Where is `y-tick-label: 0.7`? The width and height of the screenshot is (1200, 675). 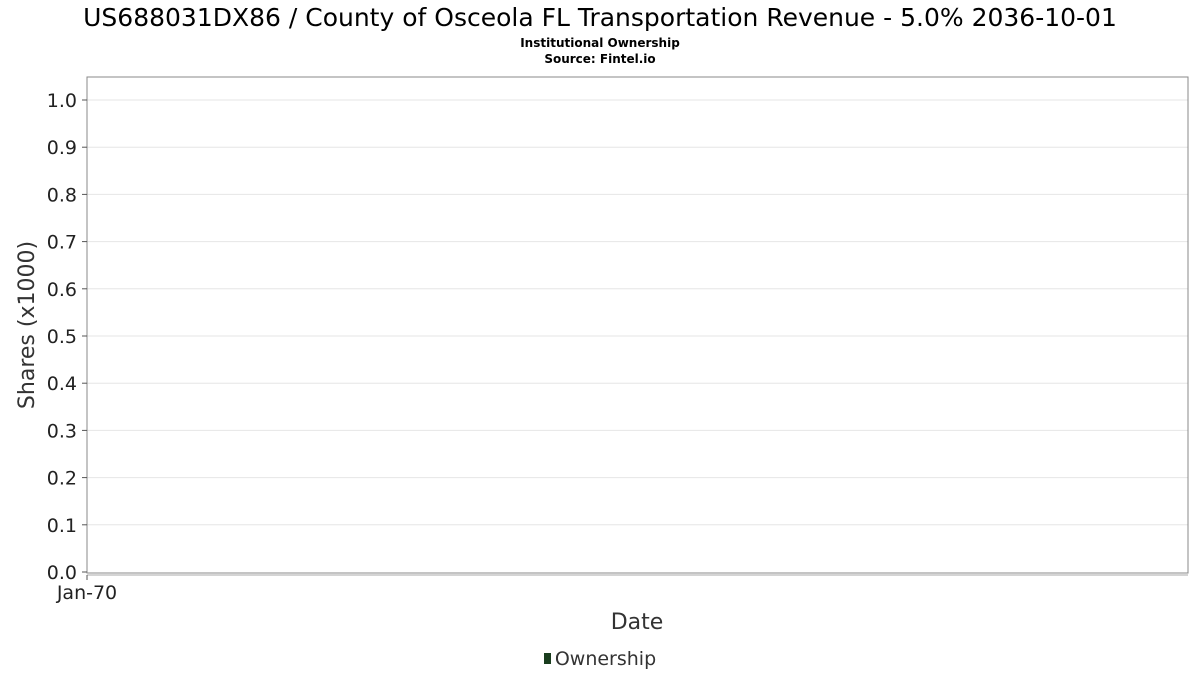 y-tick-label: 0.7 is located at coordinates (62, 243).